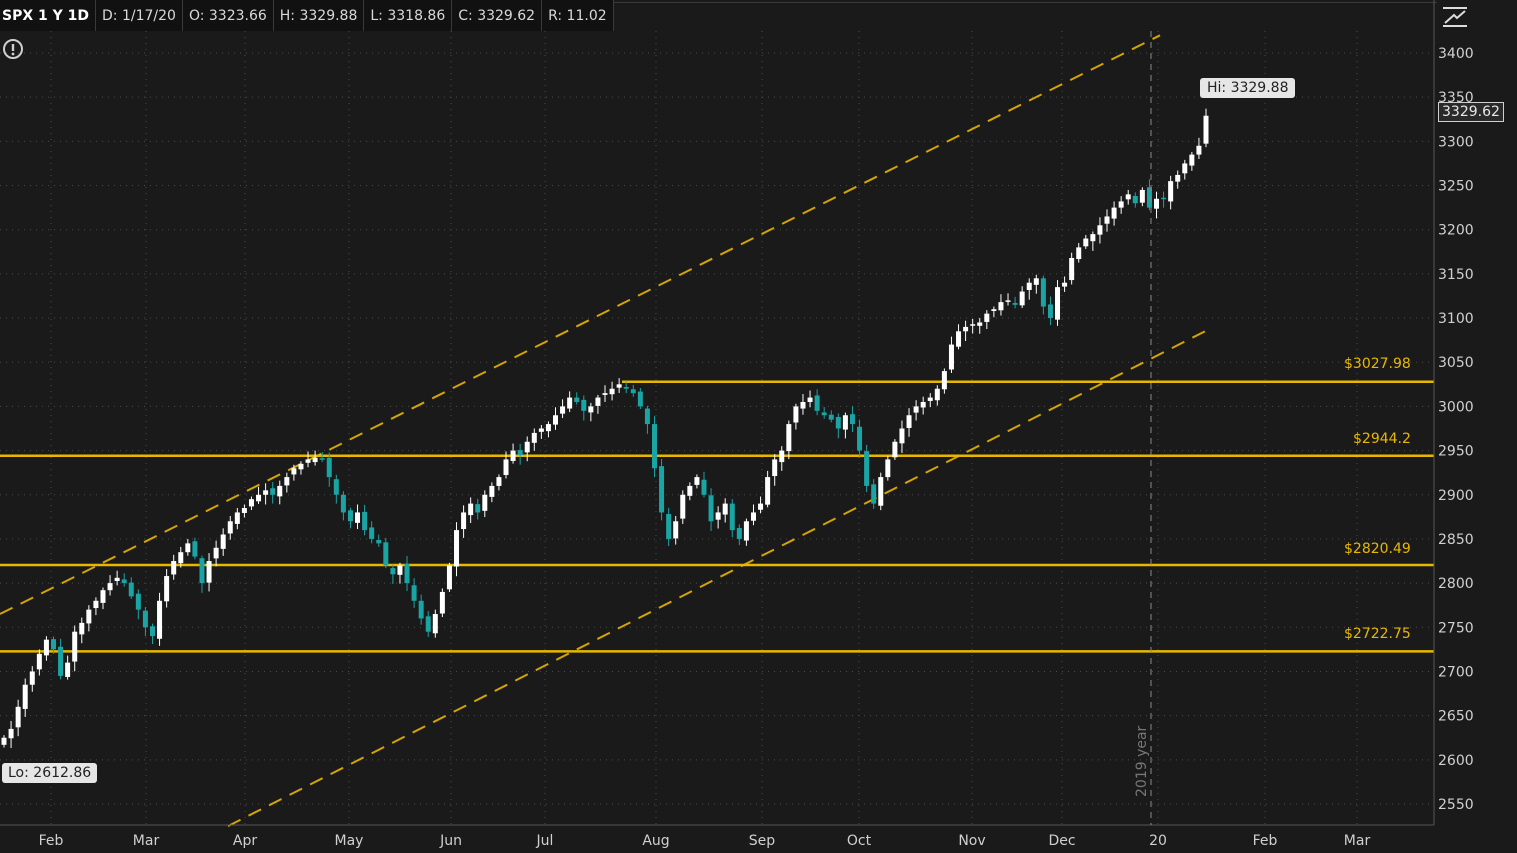 The image size is (1517, 853). What do you see at coordinates (1456, 231) in the screenshot?
I see `price-tick-label: 3200` at bounding box center [1456, 231].